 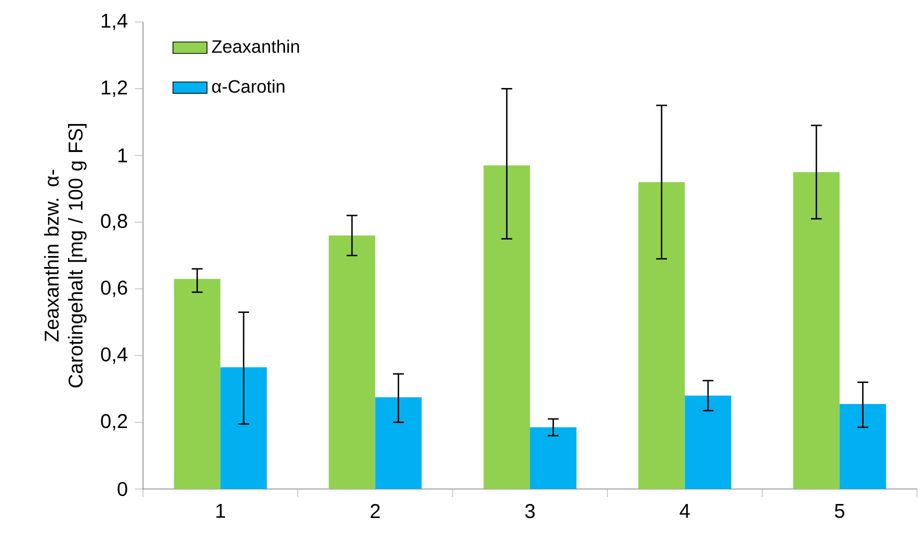 What do you see at coordinates (375, 511) in the screenshot?
I see `x-tick-label: 2` at bounding box center [375, 511].